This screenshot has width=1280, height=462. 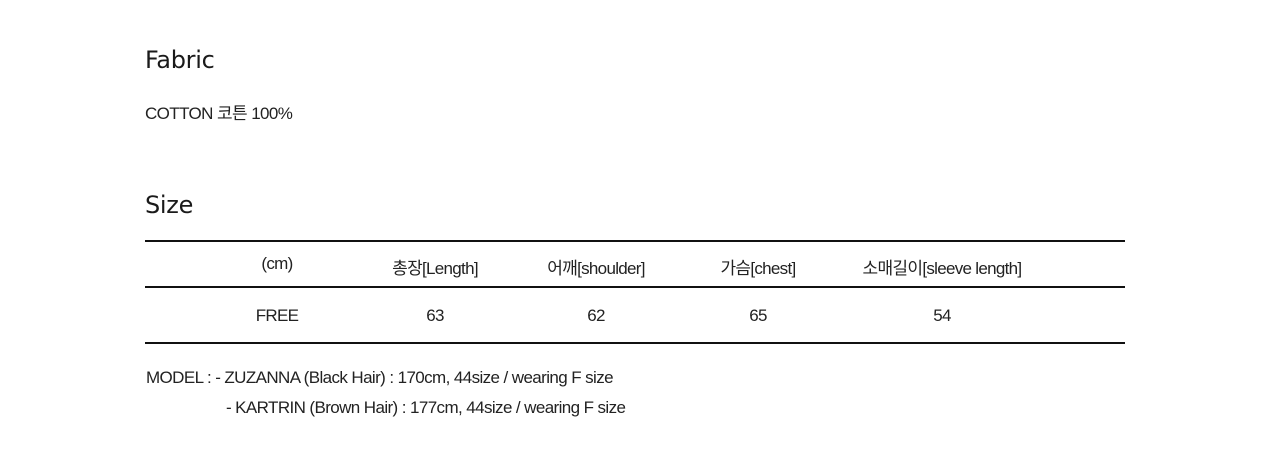 I want to click on size-heading: Size, so click(x=169, y=205).